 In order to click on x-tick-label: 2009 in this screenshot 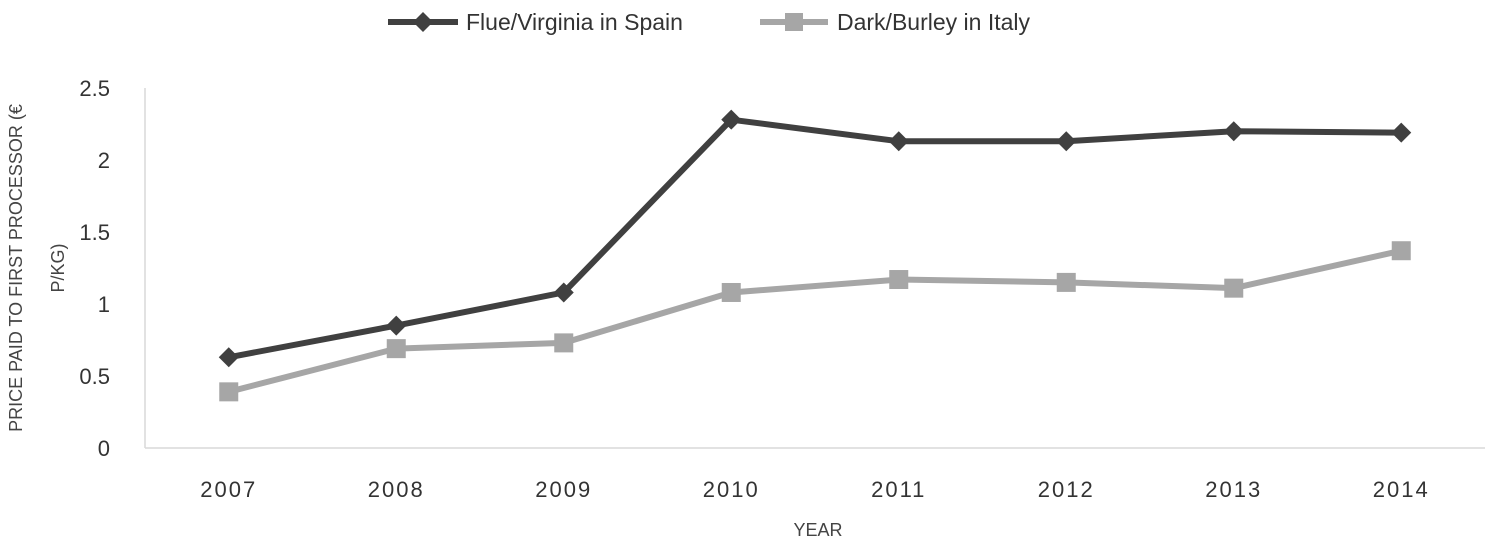, I will do `click(563, 489)`.